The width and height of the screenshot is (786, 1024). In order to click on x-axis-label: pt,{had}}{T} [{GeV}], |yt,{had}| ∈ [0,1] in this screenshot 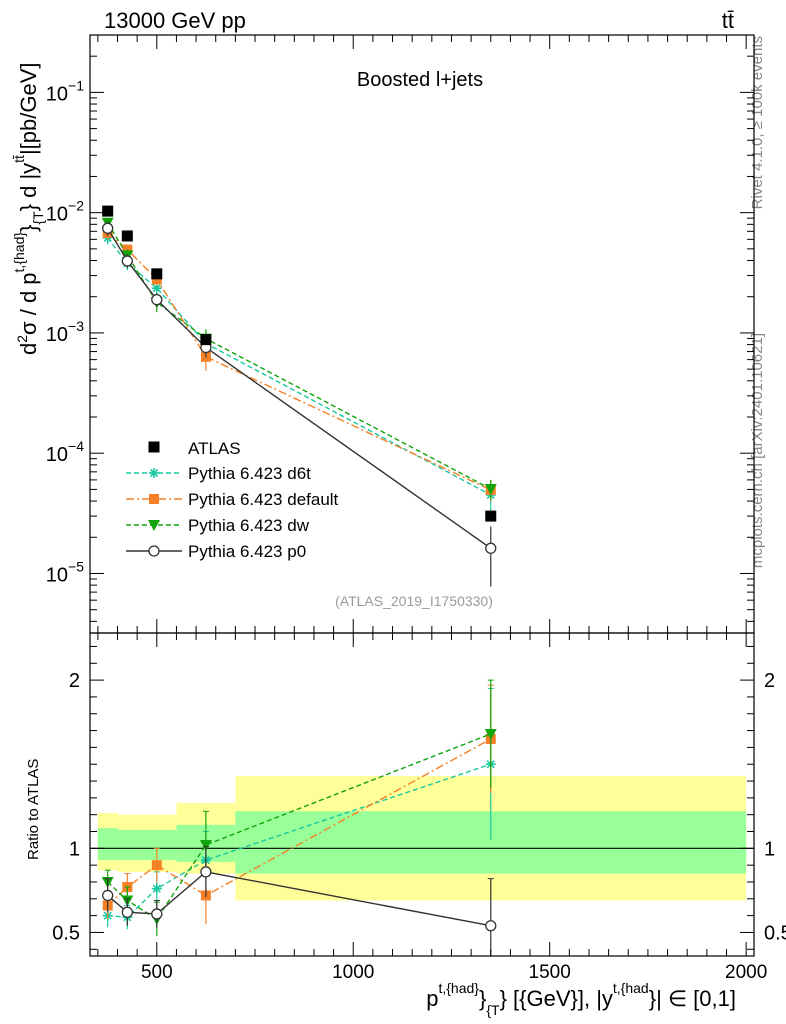, I will do `click(581, 999)`.